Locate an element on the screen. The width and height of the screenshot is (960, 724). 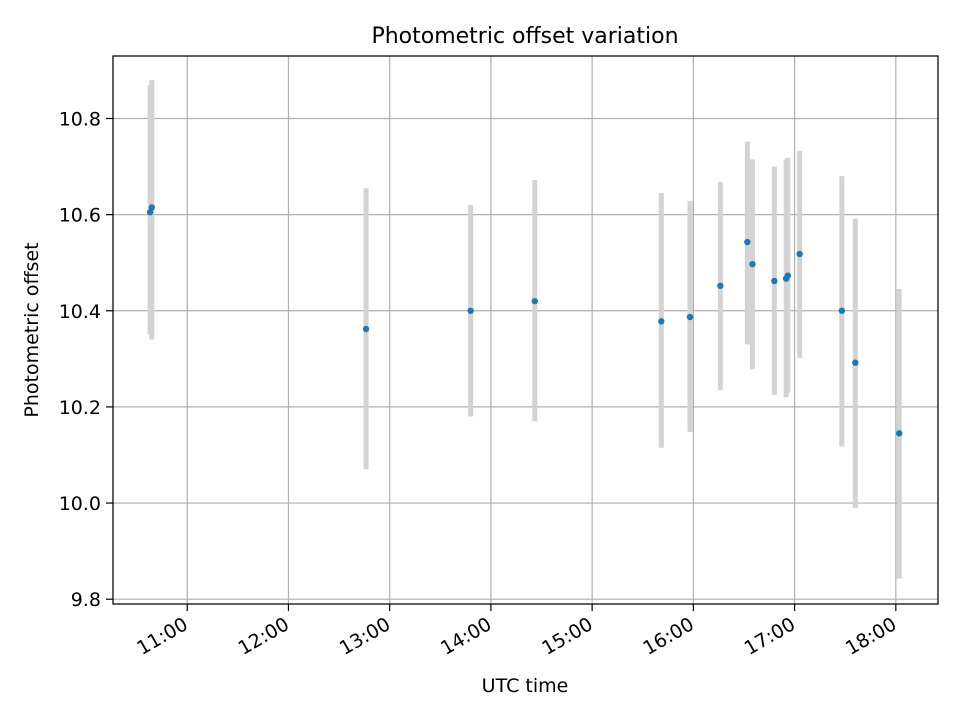
y-tick-label: 10.4 is located at coordinates (80, 312).